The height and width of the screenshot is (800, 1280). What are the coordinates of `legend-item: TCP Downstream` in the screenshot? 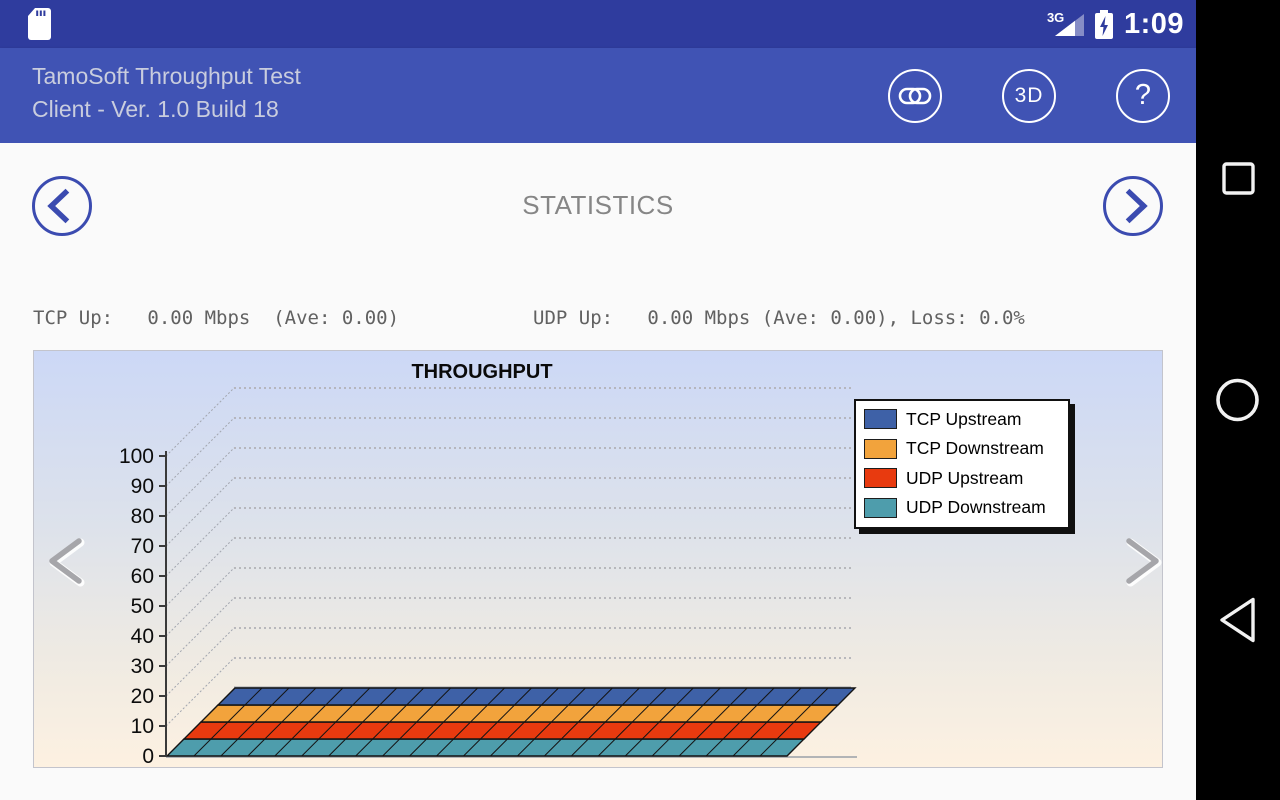 It's located at (962, 449).